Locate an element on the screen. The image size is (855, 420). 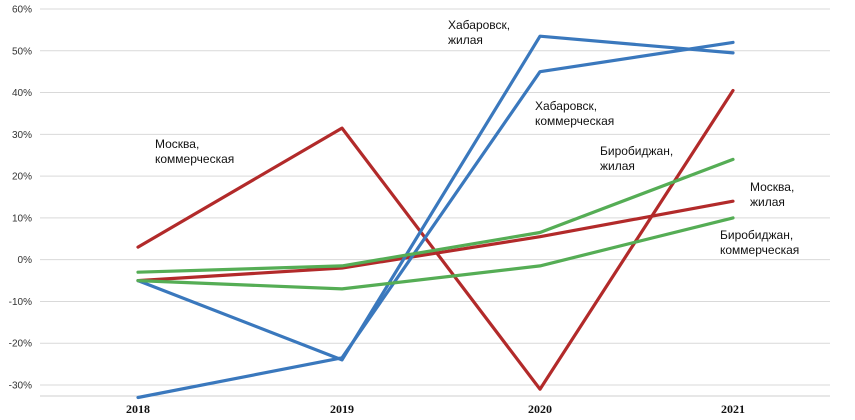
series-annotation: Хабаровск, жилая is located at coordinates (479, 32).